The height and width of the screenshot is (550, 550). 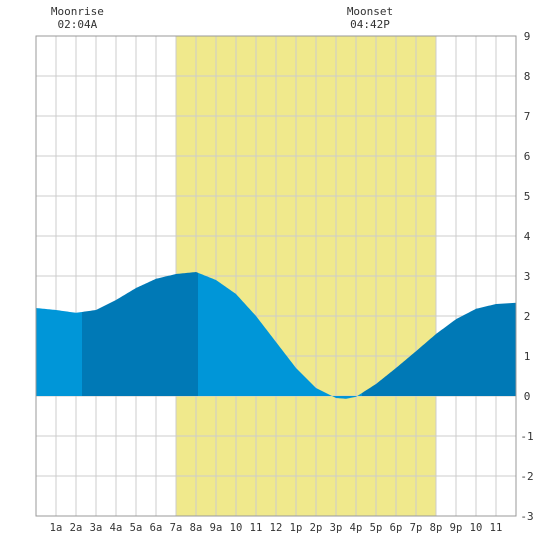 What do you see at coordinates (416, 528) in the screenshot?
I see `x-tick-label: 7p` at bounding box center [416, 528].